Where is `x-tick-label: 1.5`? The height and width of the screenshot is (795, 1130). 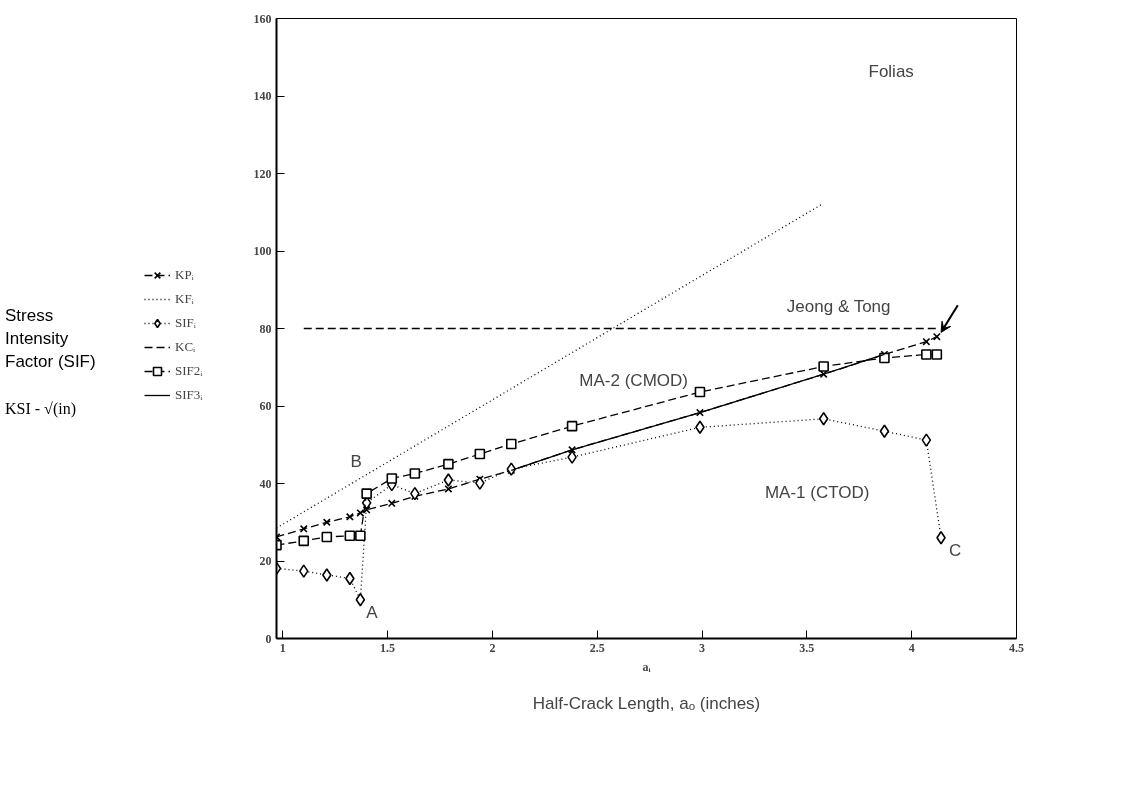
x-tick-label: 1.5 is located at coordinates (388, 647).